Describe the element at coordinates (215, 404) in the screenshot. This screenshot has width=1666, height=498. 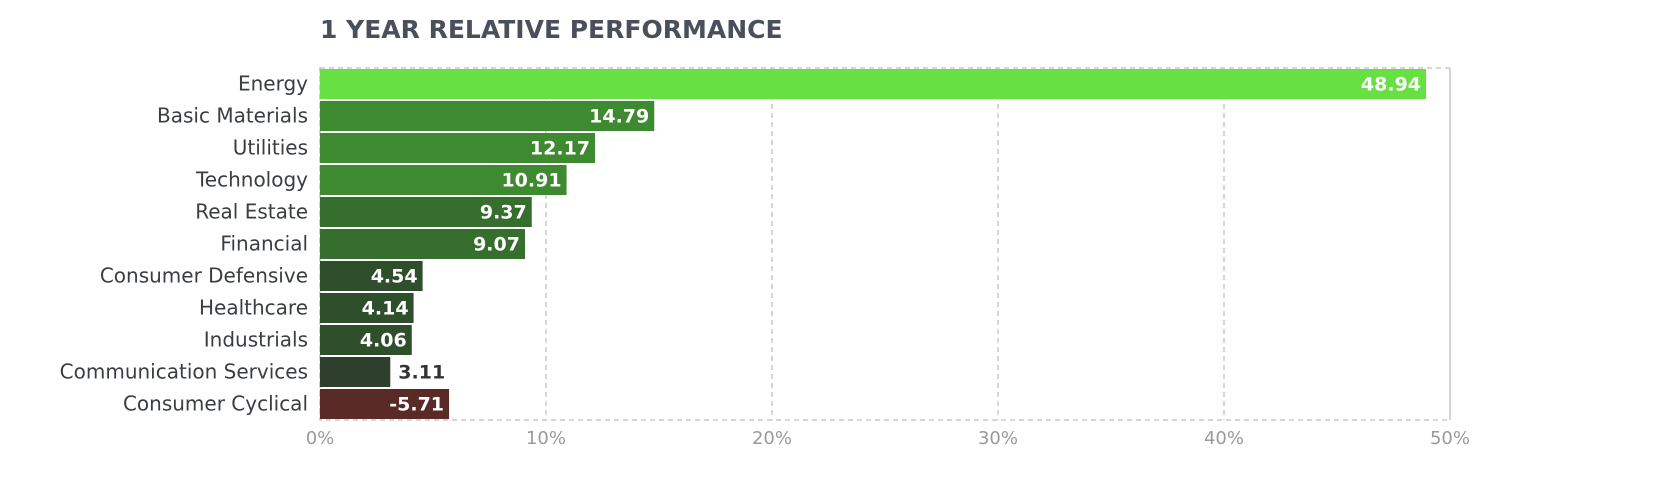
I see `y-tick-label: Consumer Cyclical` at that location.